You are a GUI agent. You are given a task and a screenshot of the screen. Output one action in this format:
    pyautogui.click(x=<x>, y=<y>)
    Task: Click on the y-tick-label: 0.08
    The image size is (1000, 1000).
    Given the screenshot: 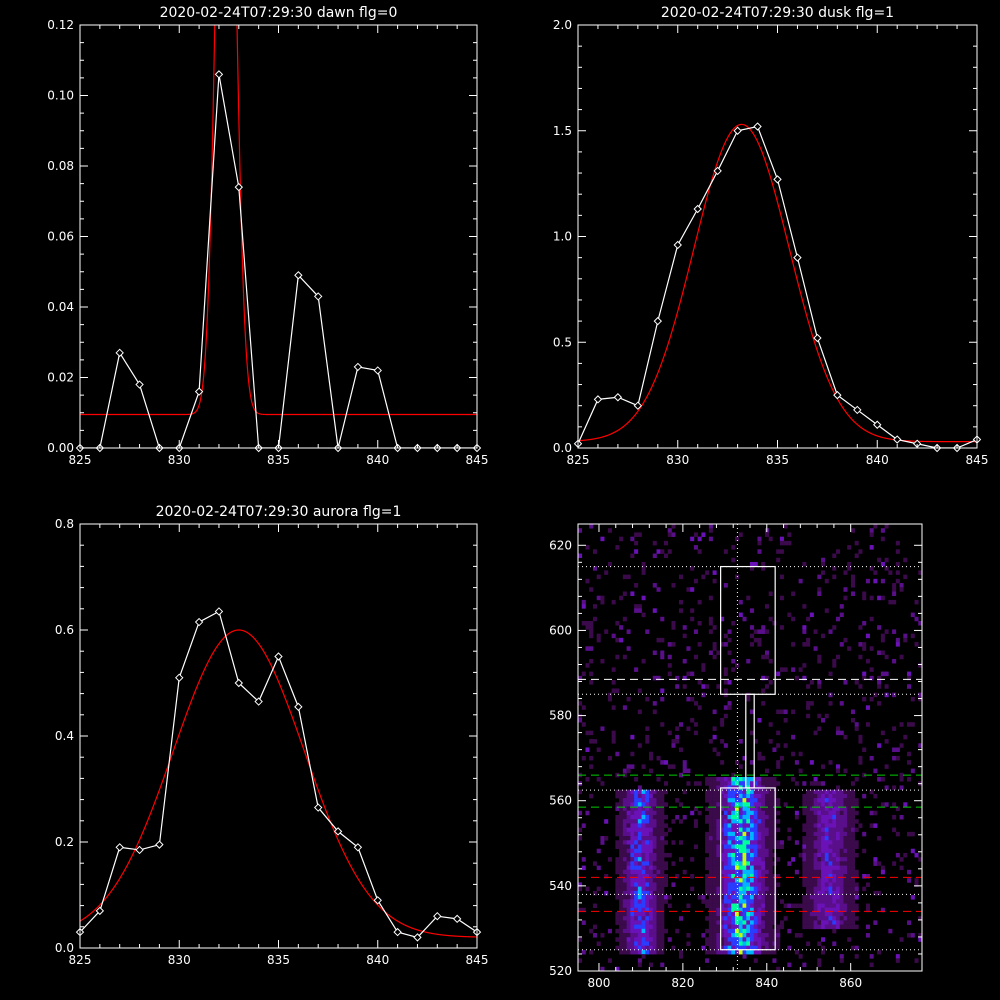 What is the action you would take?
    pyautogui.click(x=60, y=166)
    